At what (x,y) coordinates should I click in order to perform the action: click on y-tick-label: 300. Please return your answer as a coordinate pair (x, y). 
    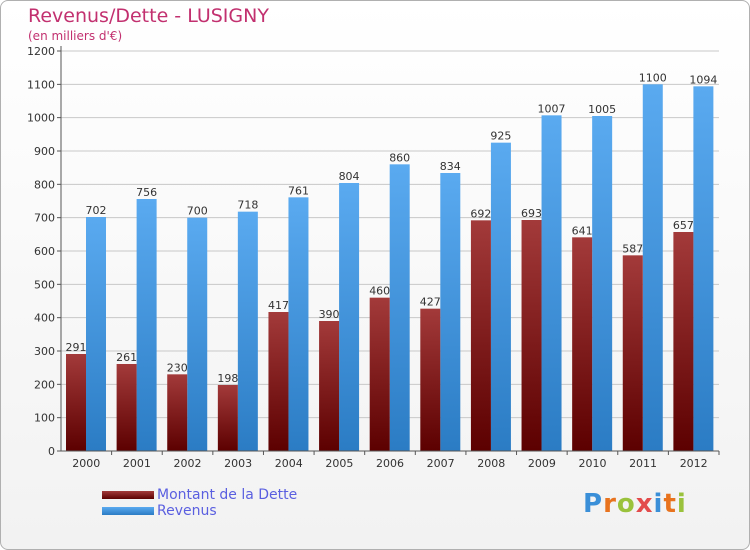
    Looking at the image, I should click on (44, 351).